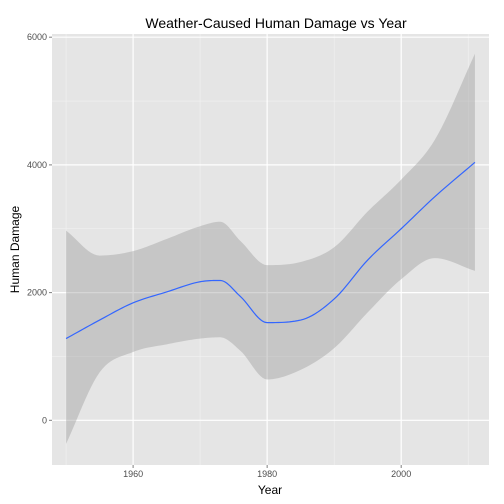 This screenshot has width=504, height=504. What do you see at coordinates (37, 37) in the screenshot?
I see `y-tick-label: 6000` at bounding box center [37, 37].